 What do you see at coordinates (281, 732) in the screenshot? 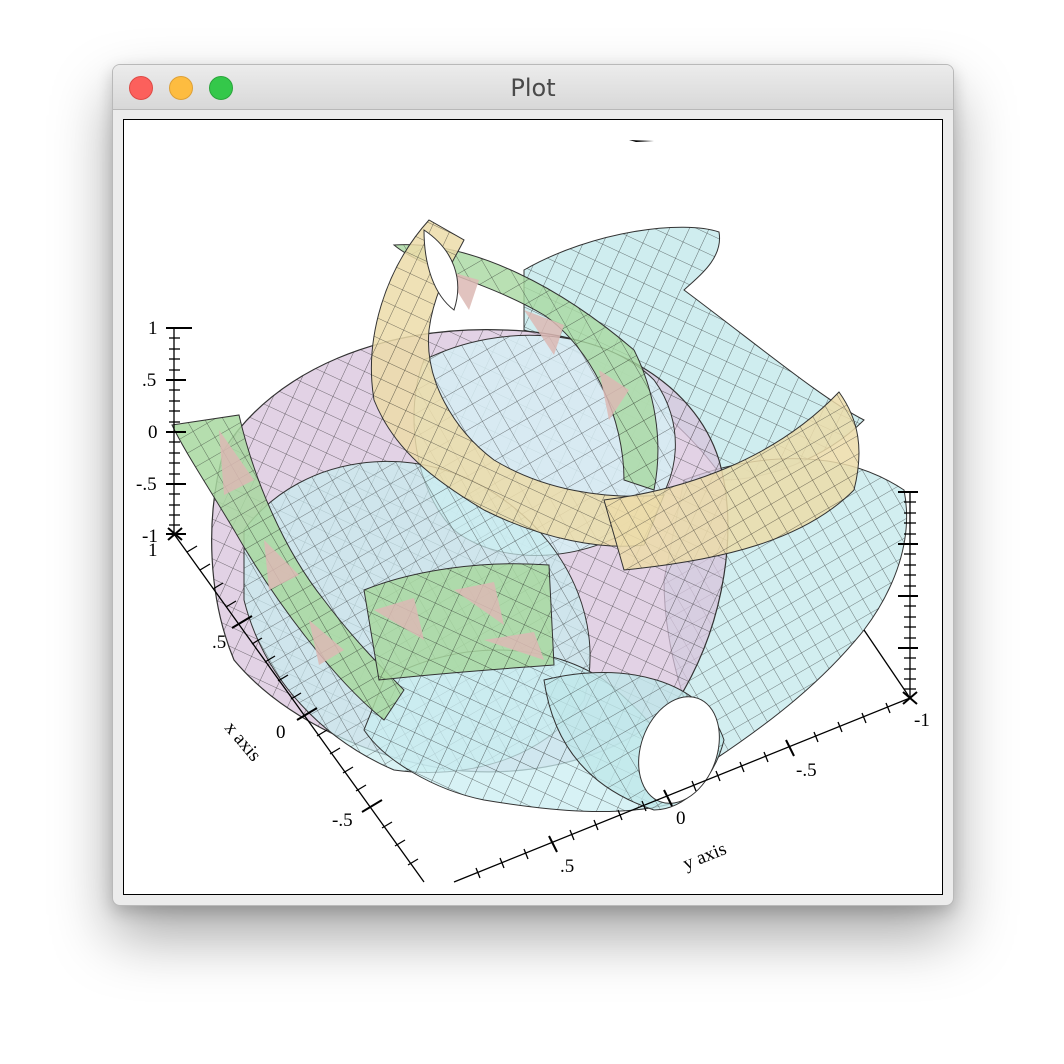
I see `x-tick-0: 0` at bounding box center [281, 732].